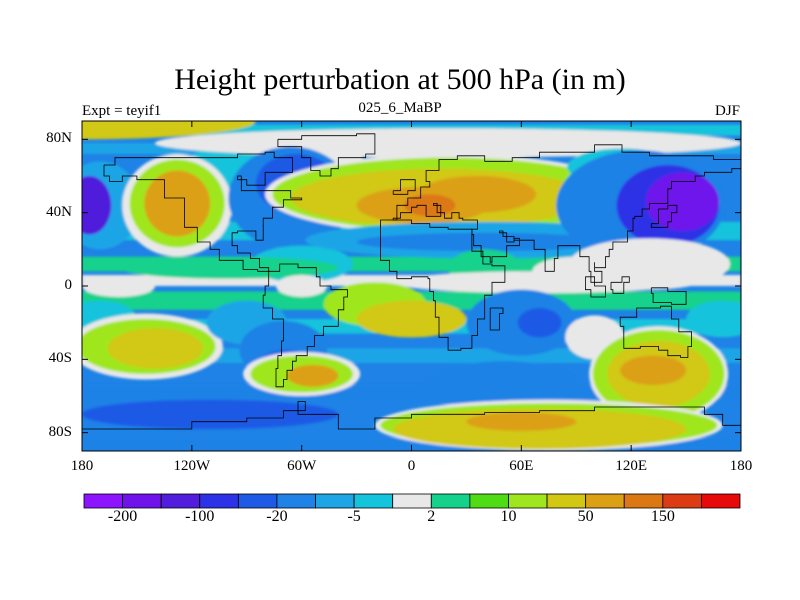 Image resolution: width=800 pixels, height=600 pixels. I want to click on colorbar-label: 10, so click(508, 516).